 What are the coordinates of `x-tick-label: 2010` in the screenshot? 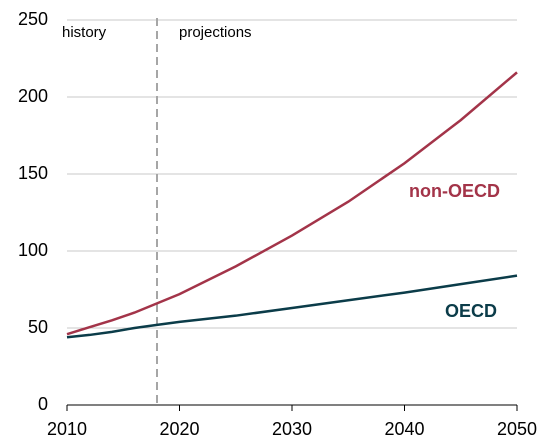 It's located at (67, 429).